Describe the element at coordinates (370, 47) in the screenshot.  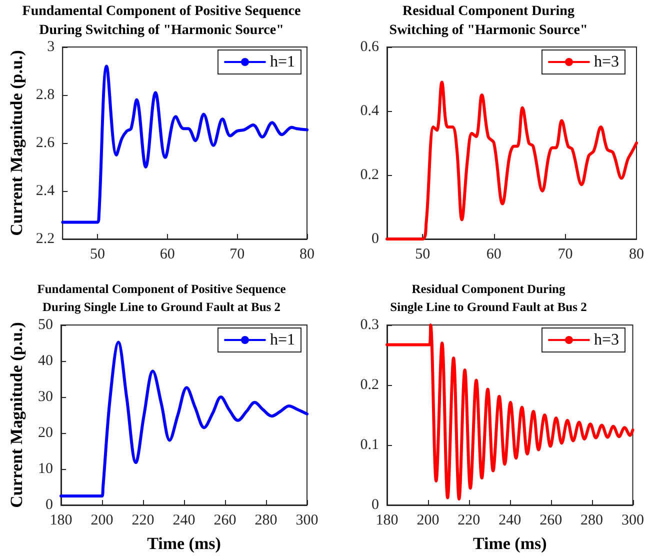
I see `y-tick-label: 0.6` at that location.